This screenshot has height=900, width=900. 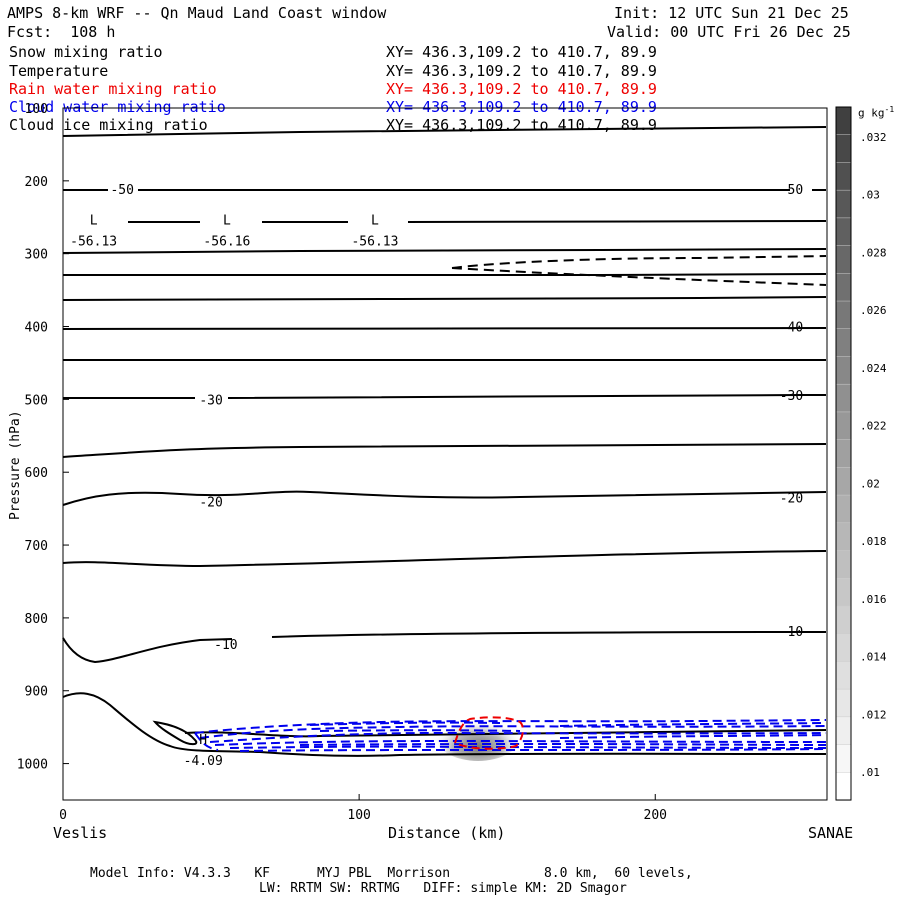 I want to click on isotherm-label: -20, so click(x=791, y=499).